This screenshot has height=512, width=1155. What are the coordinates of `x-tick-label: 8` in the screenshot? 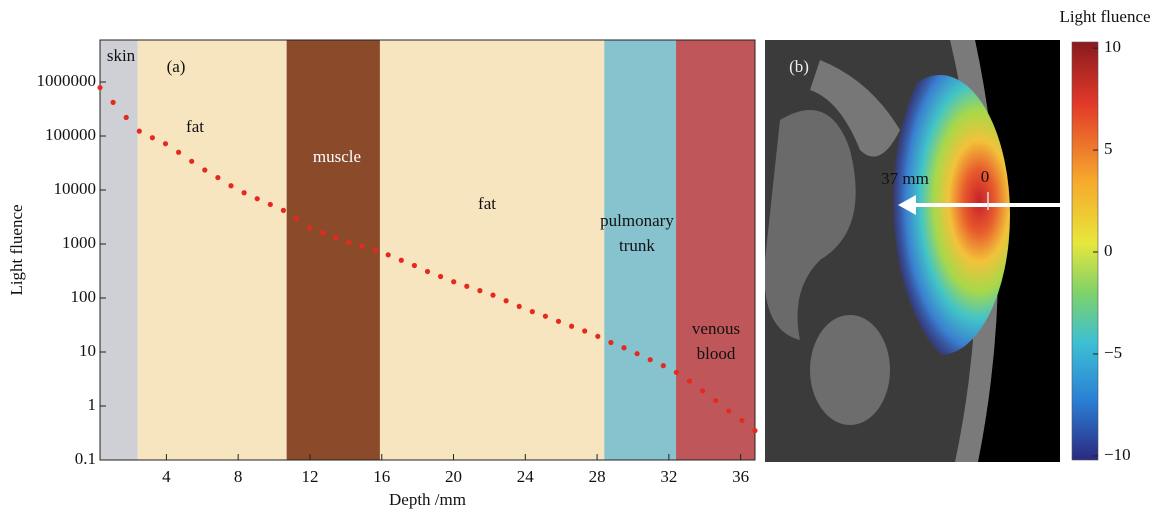 It's located at (238, 476).